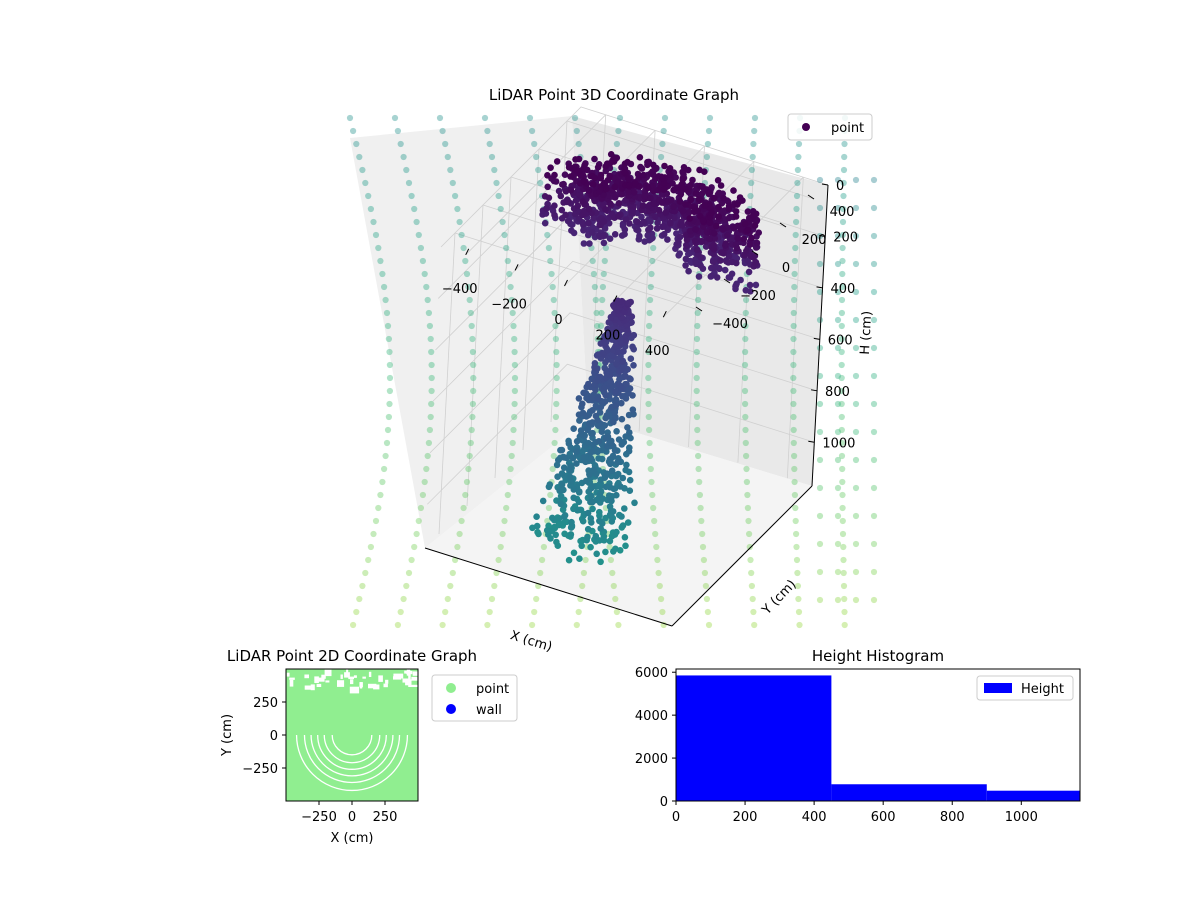  What do you see at coordinates (651, 759) in the screenshot?
I see `hist-y-tick-label: 2000` at bounding box center [651, 759].